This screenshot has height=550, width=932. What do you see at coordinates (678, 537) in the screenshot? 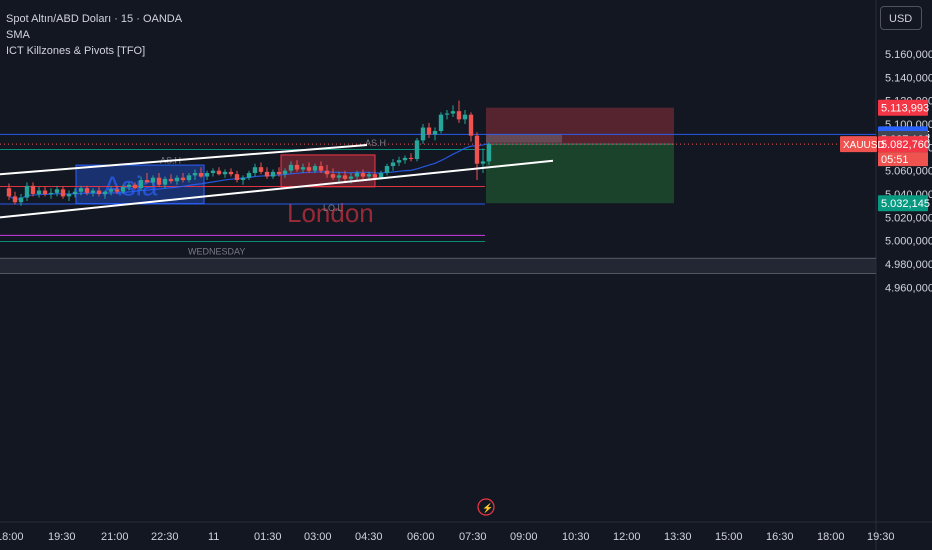
I see `x-tick-13: 13:30` at bounding box center [678, 537].